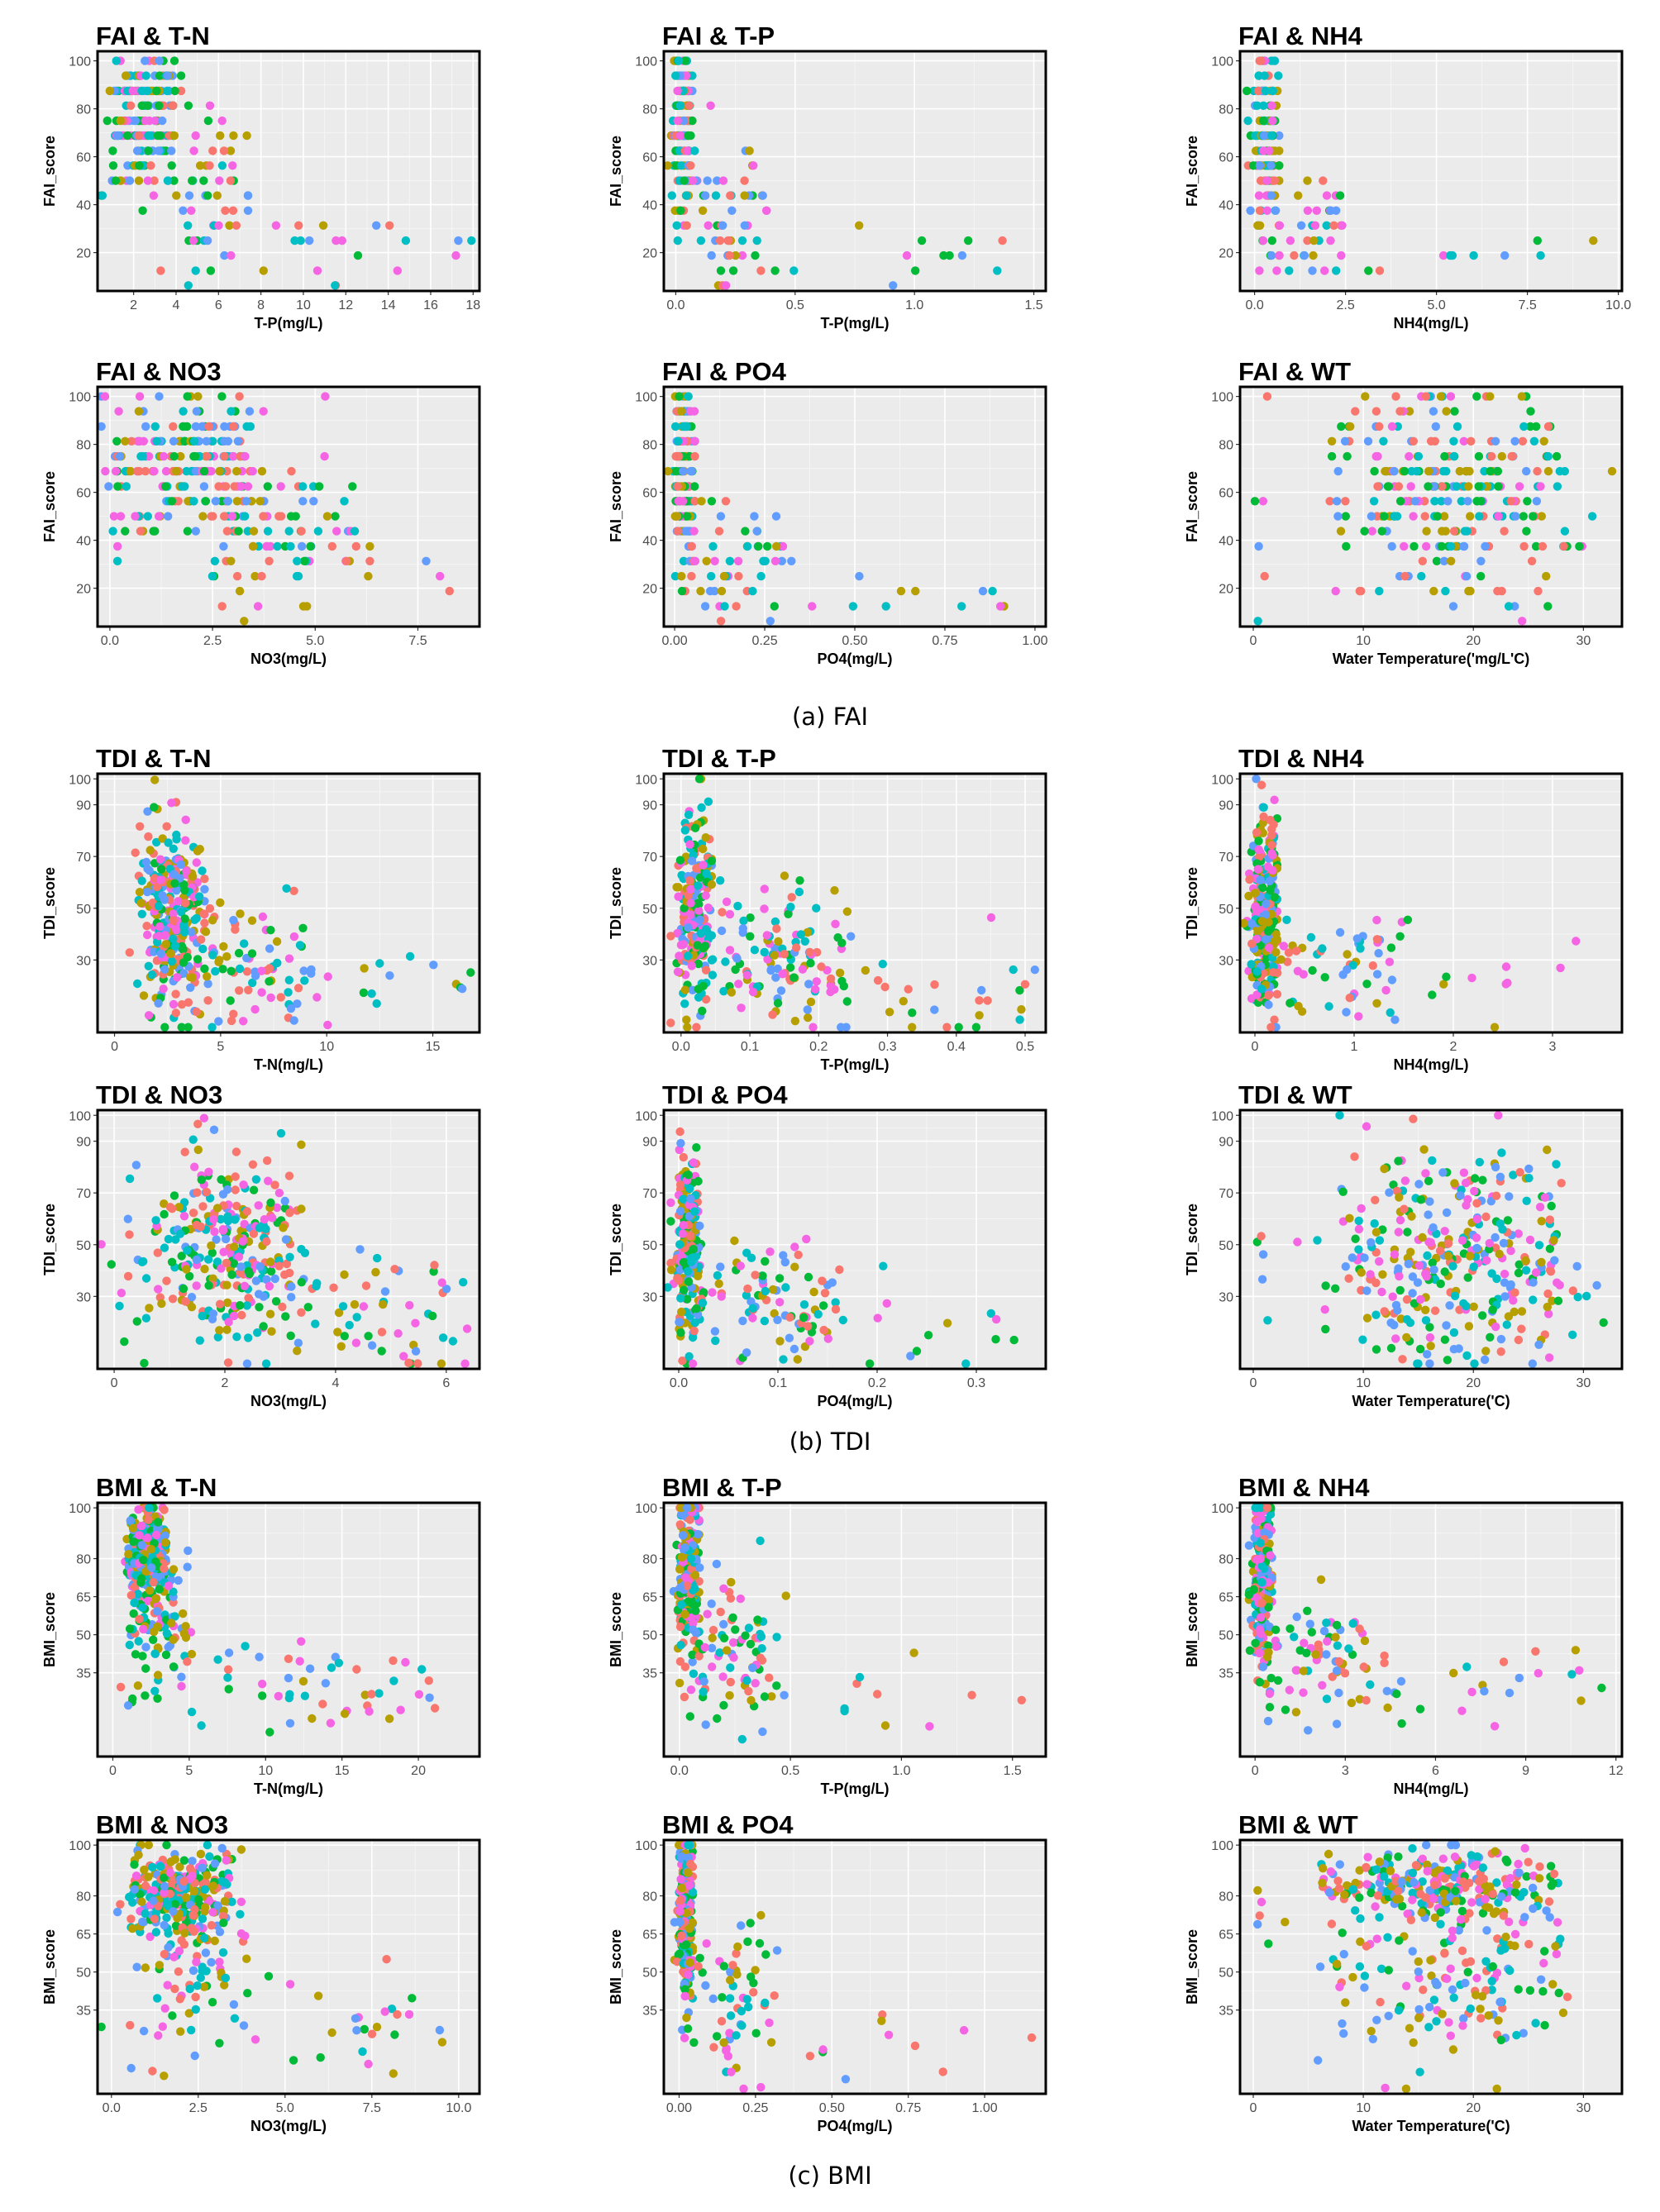 The width and height of the screenshot is (1660, 2212). I want to click on y-tick-label: 20, so click(650, 254).